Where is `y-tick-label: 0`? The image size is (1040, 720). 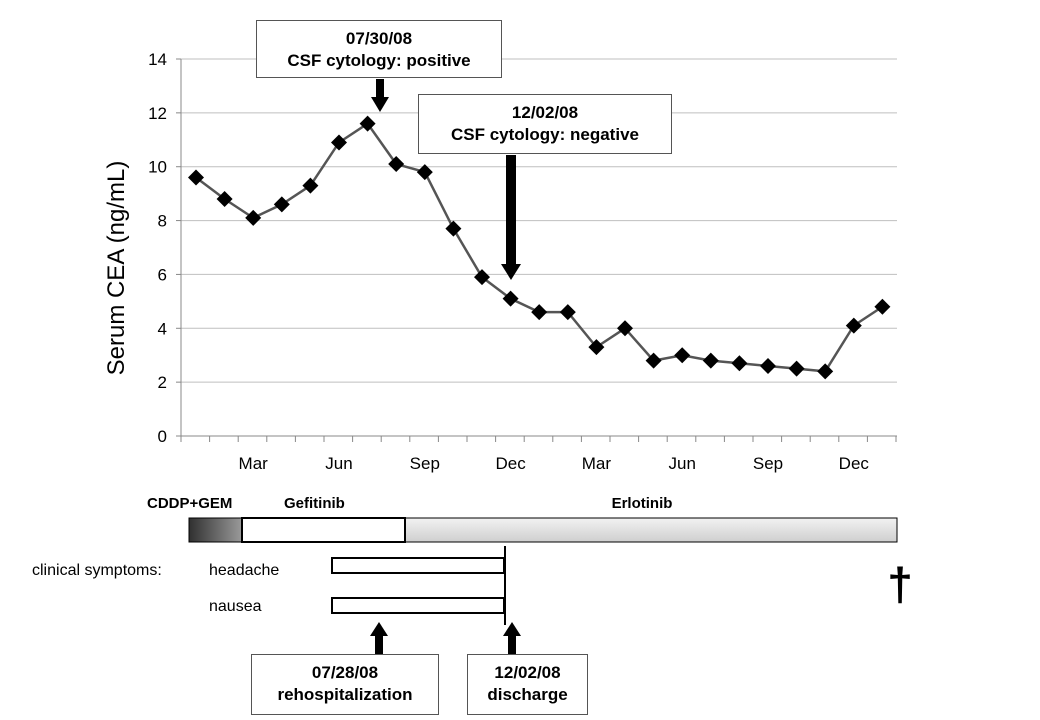
y-tick-label: 0 is located at coordinates (162, 436).